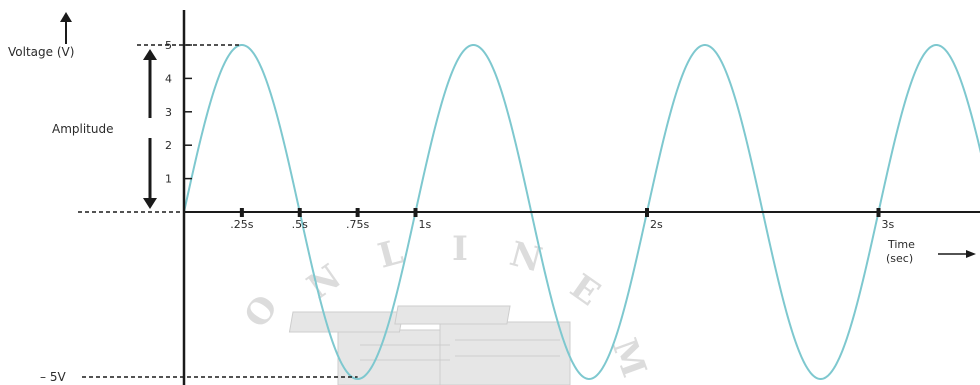 Image resolution: width=980 pixels, height=385 pixels. What do you see at coordinates (656, 224) in the screenshot?
I see `time-tick-label: 2s` at bounding box center [656, 224].